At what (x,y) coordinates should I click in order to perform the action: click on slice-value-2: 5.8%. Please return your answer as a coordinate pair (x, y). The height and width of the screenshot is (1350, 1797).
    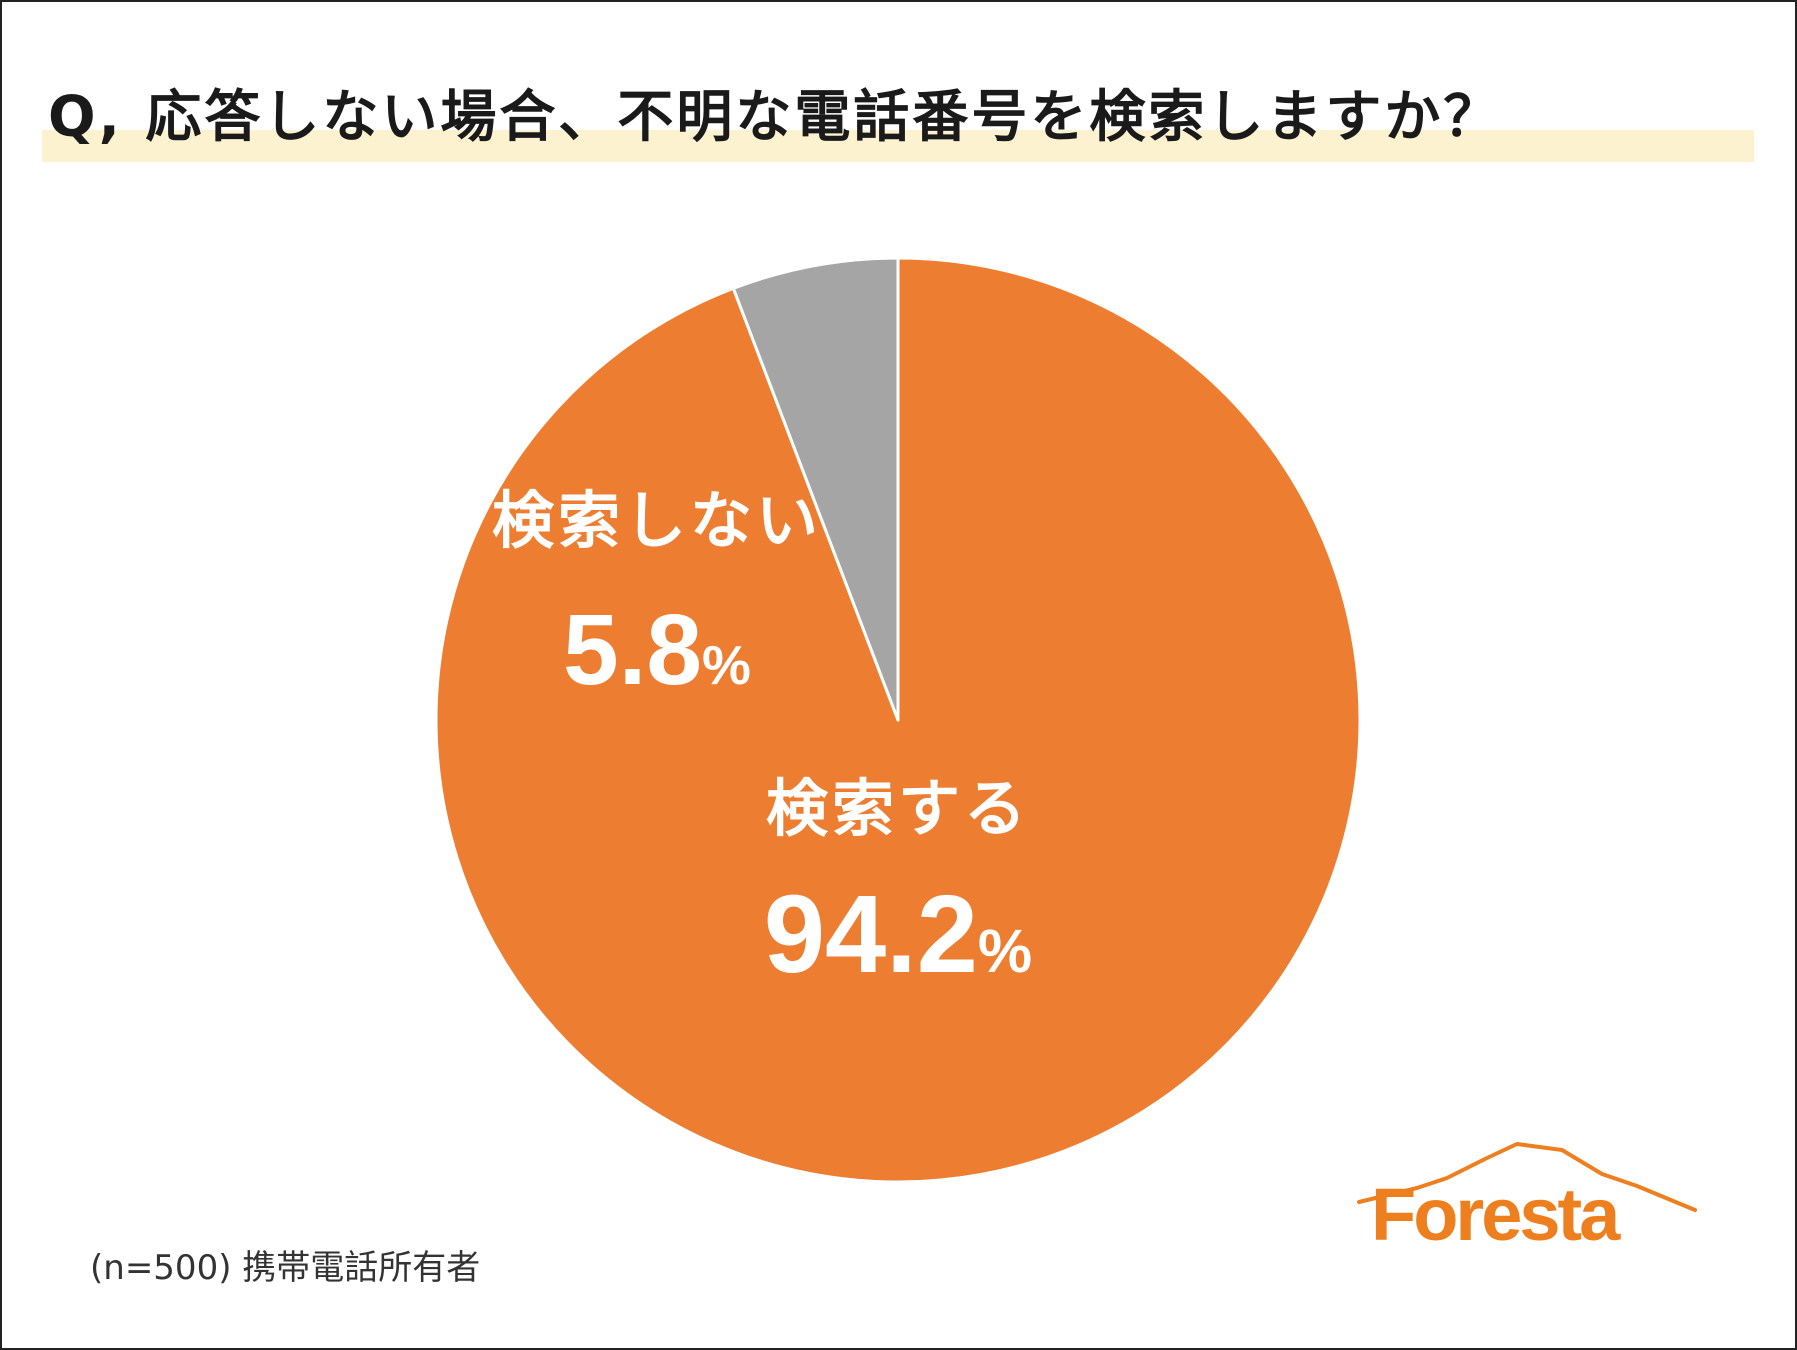
    Looking at the image, I should click on (657, 650).